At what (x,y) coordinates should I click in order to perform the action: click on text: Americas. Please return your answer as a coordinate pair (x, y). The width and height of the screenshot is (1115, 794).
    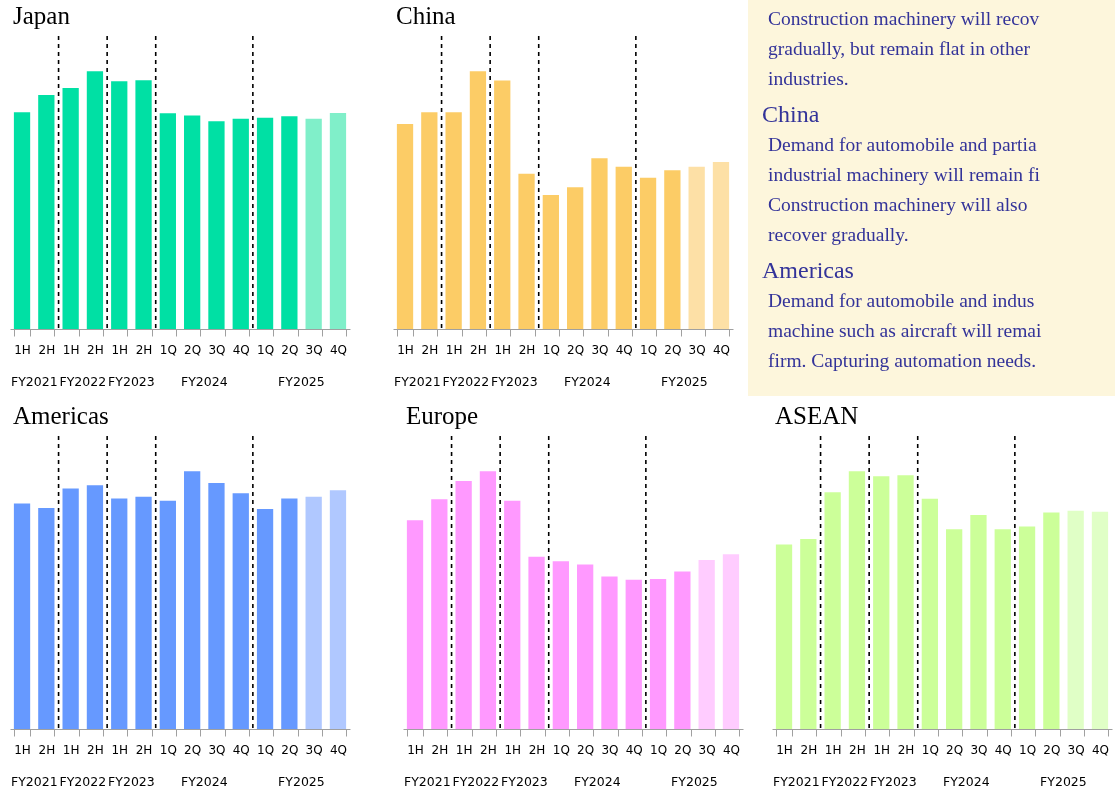
    Looking at the image, I should click on (808, 270).